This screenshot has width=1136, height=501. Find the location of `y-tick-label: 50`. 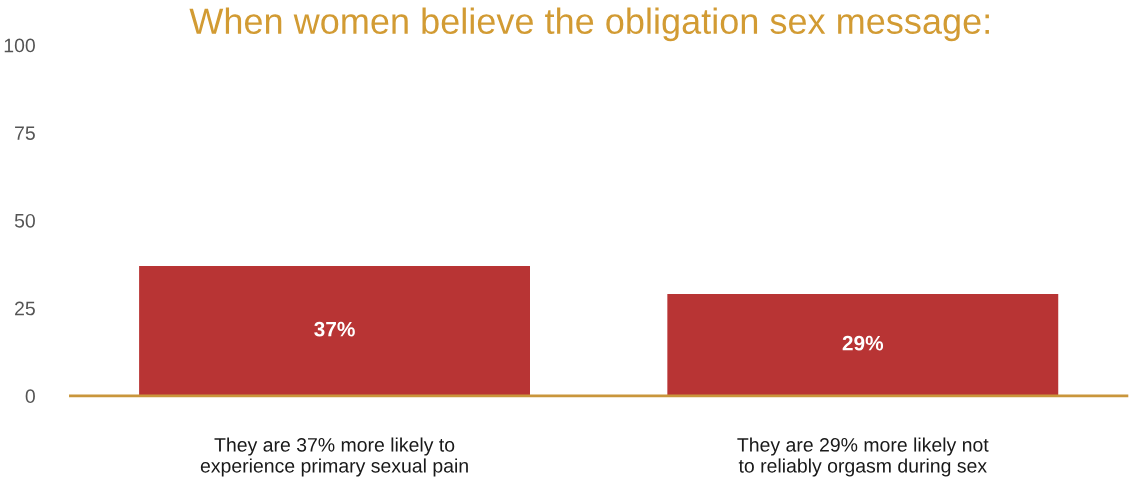

y-tick-label: 50 is located at coordinates (24, 220).